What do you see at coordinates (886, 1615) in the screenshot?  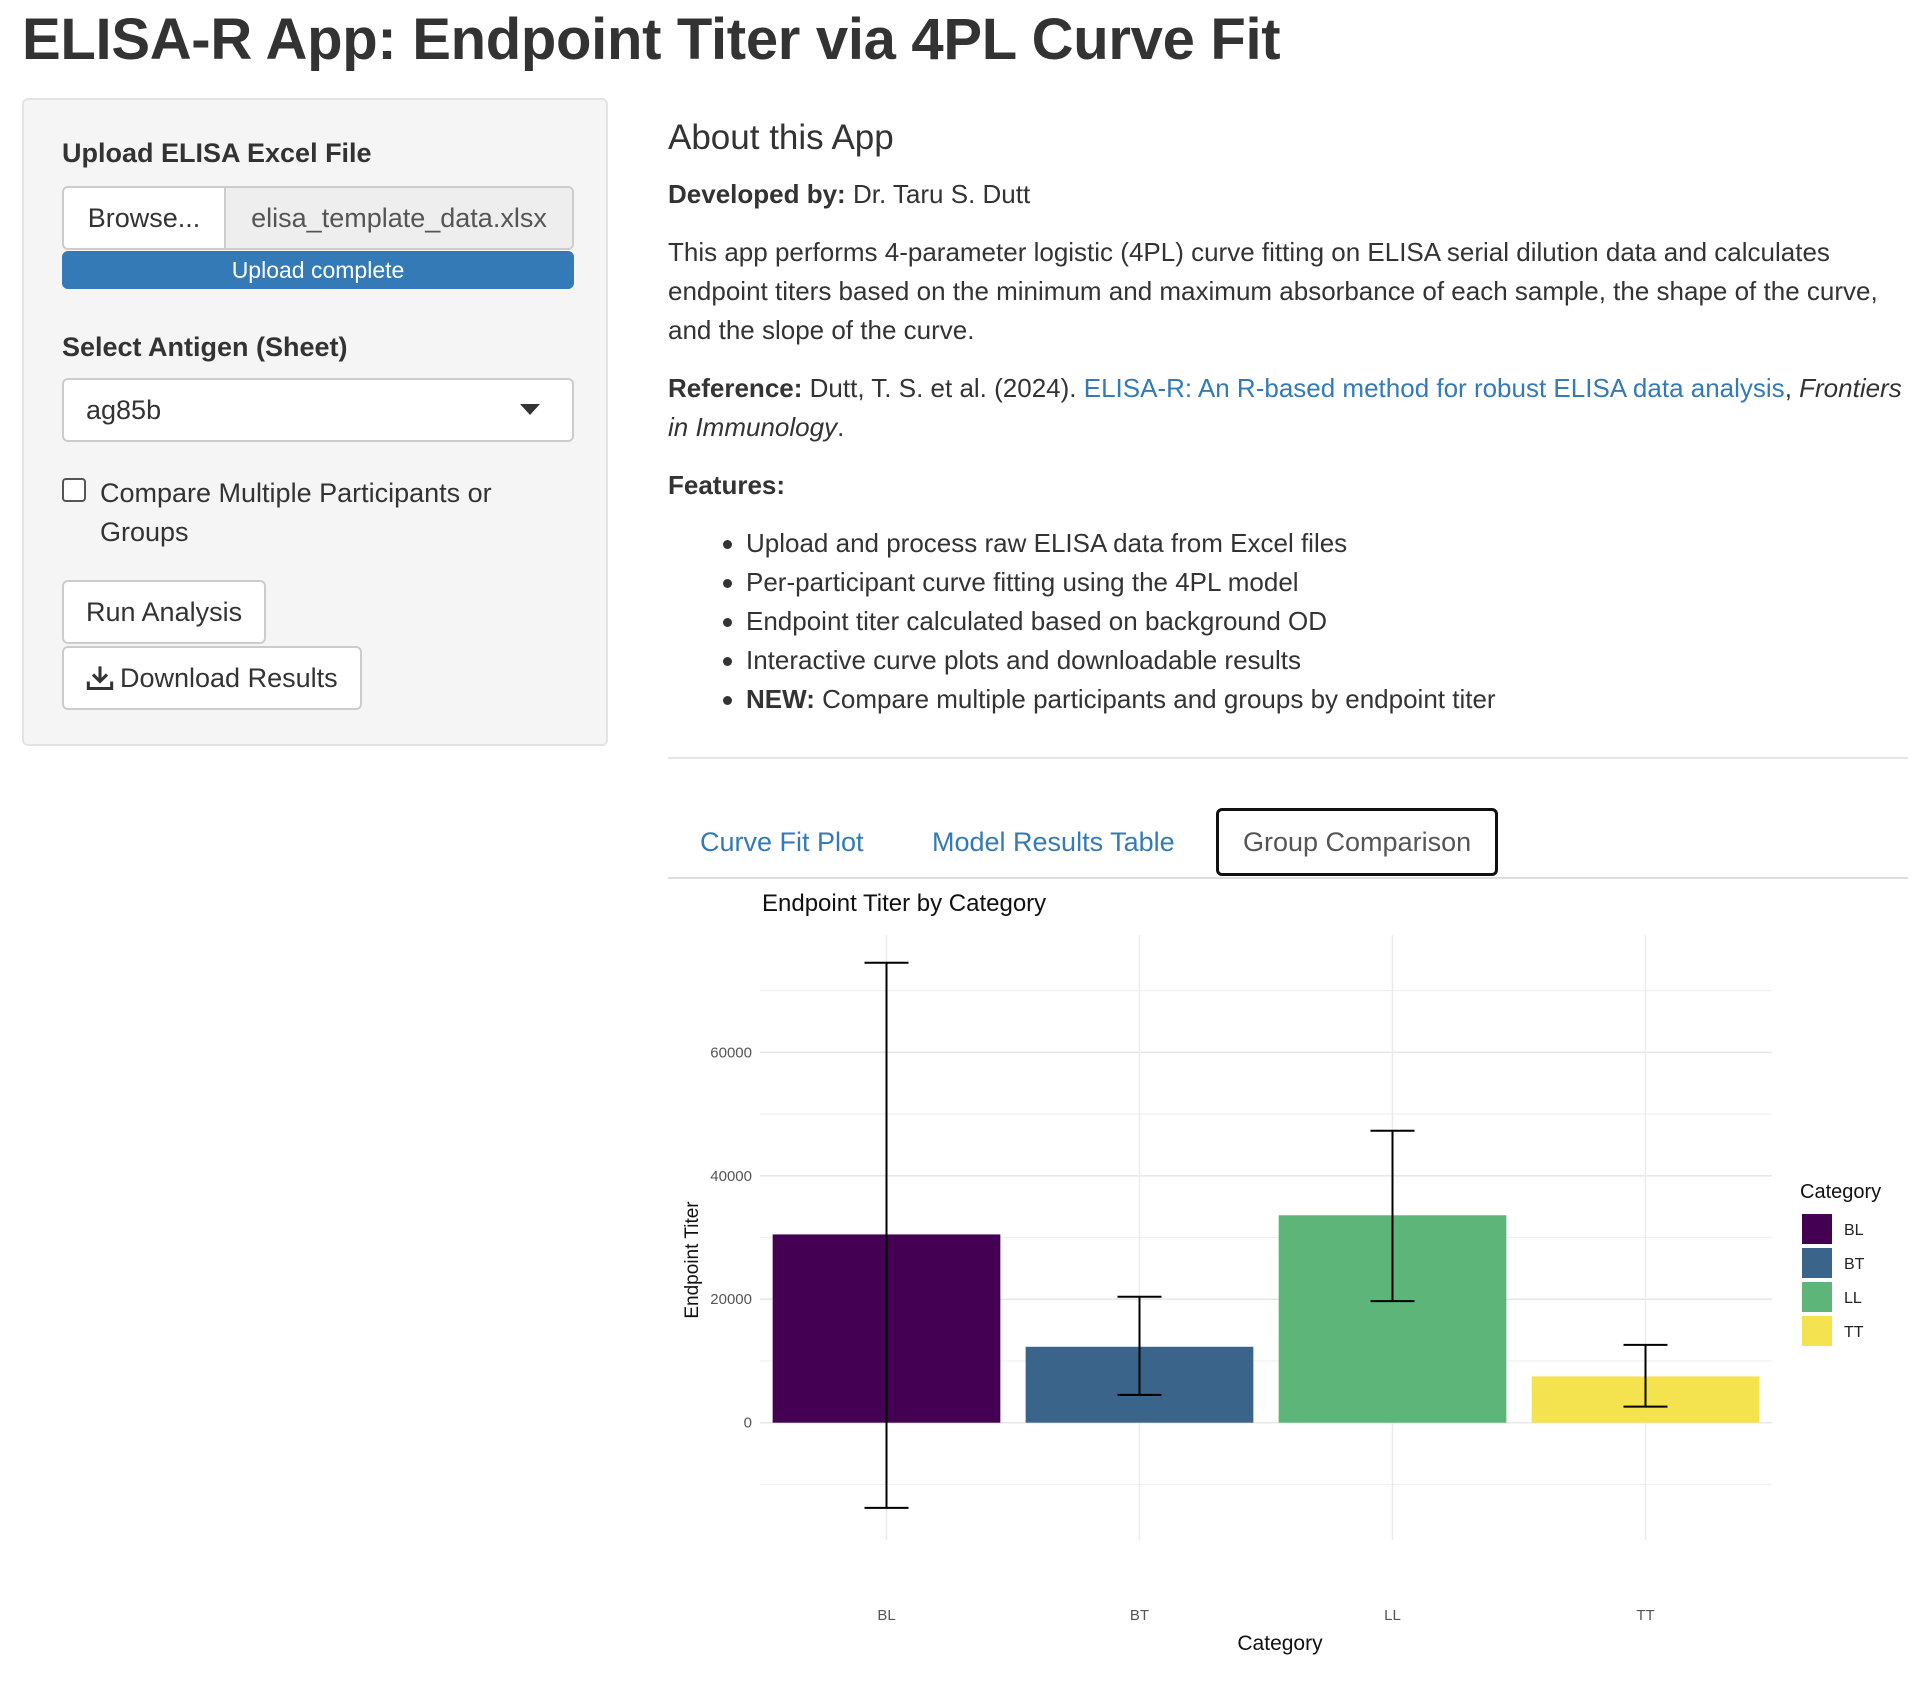 I see `x-tick-label: BL` at bounding box center [886, 1615].